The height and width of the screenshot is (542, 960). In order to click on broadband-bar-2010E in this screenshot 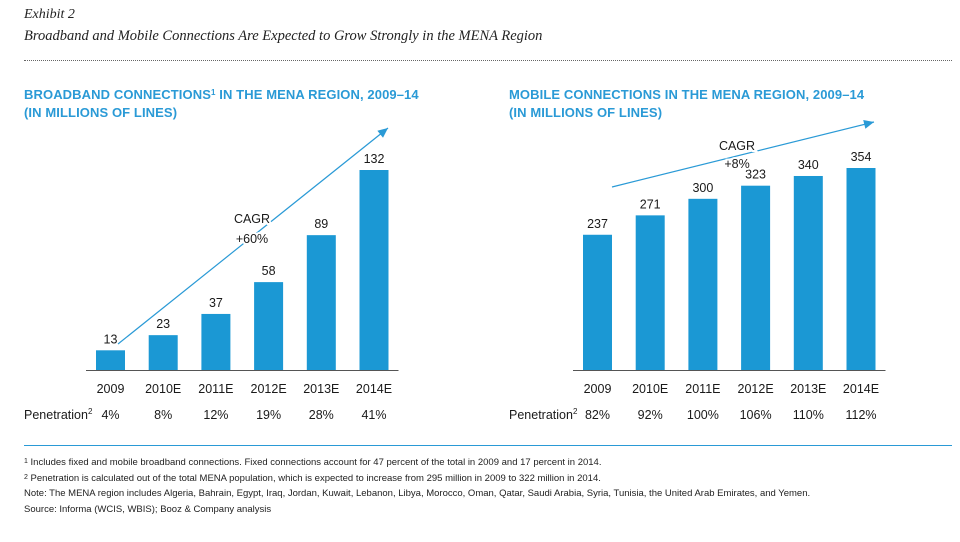, I will do `click(163, 352)`.